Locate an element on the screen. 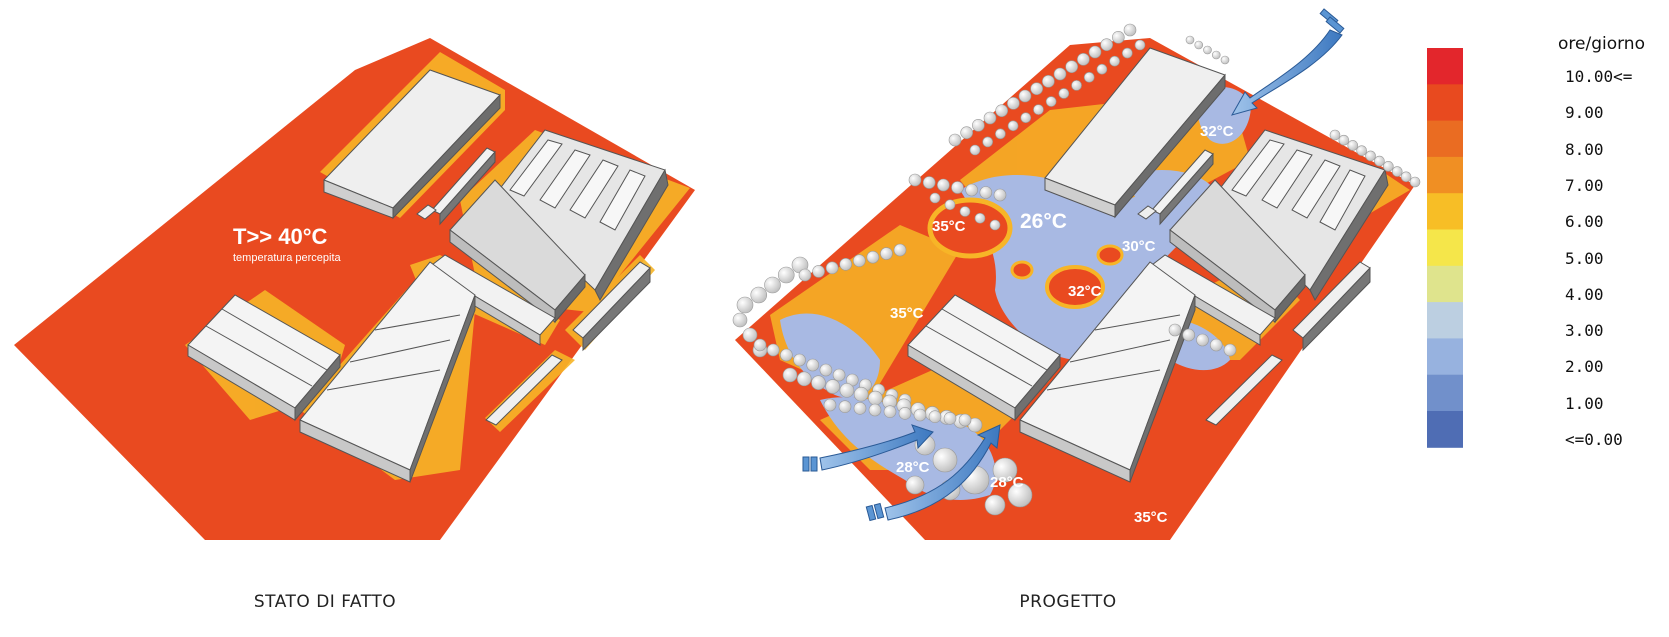  legend-tick-label: 9.00 is located at coordinates (1584, 113).